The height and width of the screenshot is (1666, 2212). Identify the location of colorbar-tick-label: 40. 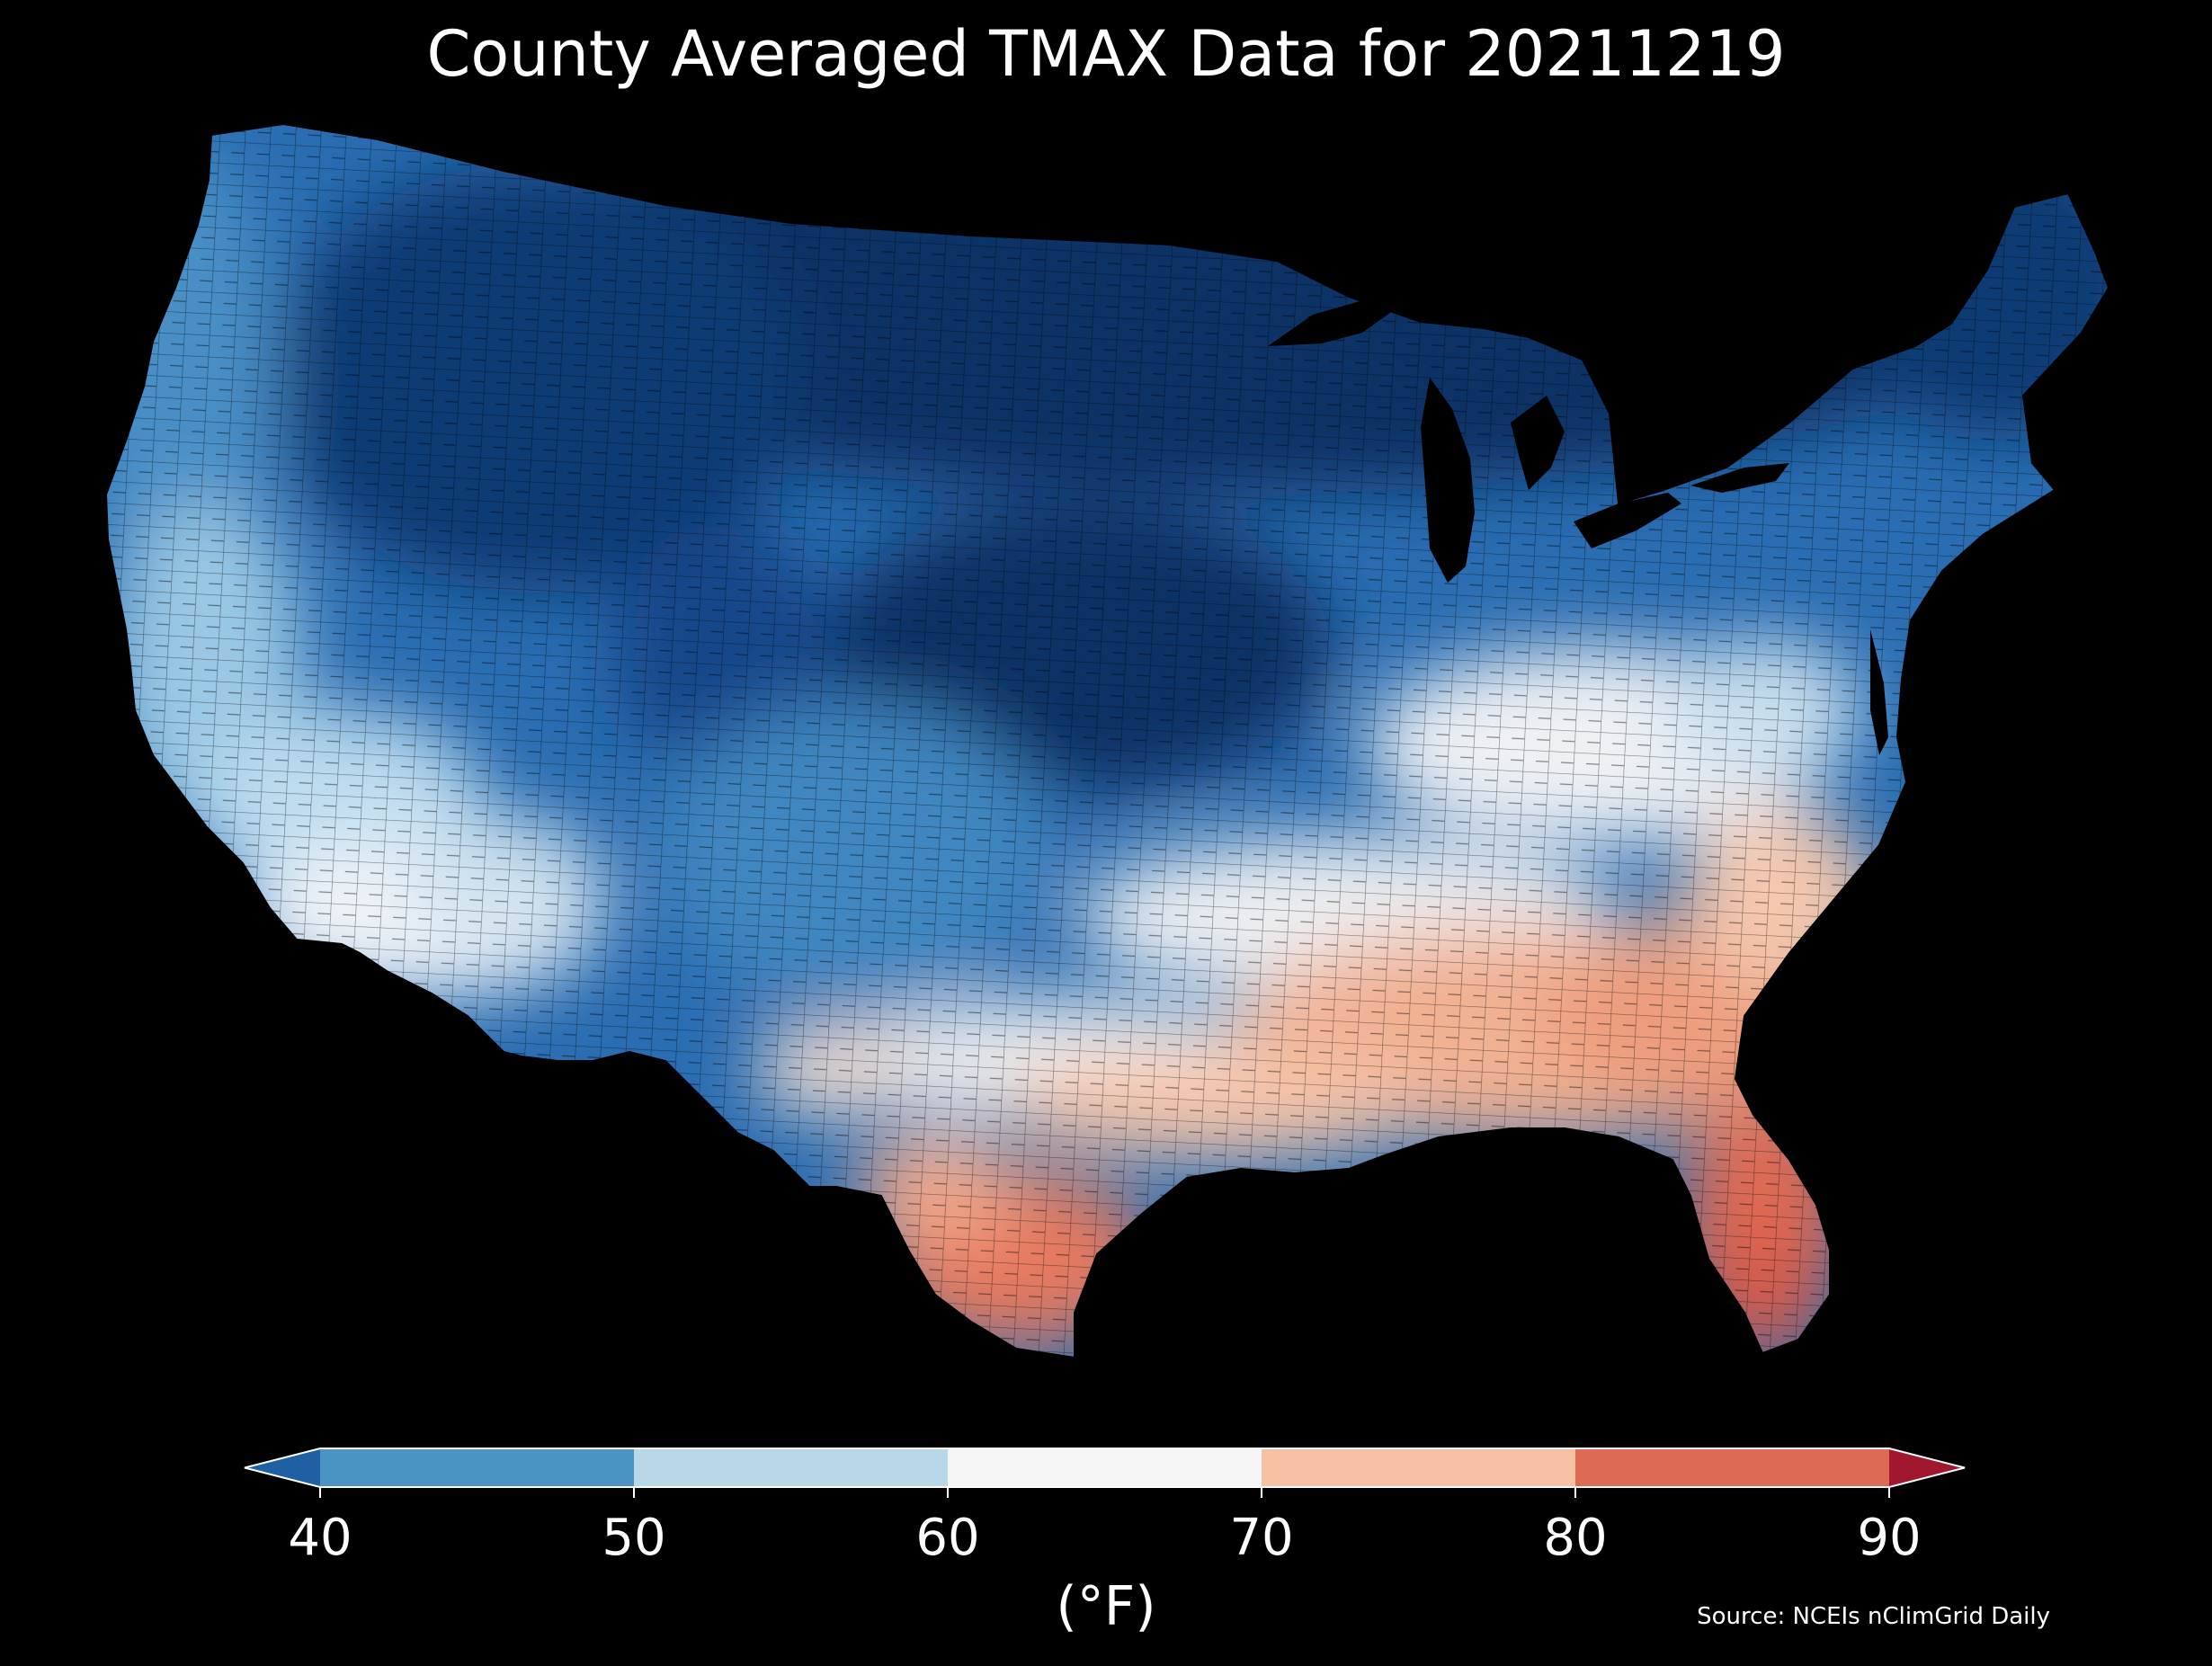
(320, 1538).